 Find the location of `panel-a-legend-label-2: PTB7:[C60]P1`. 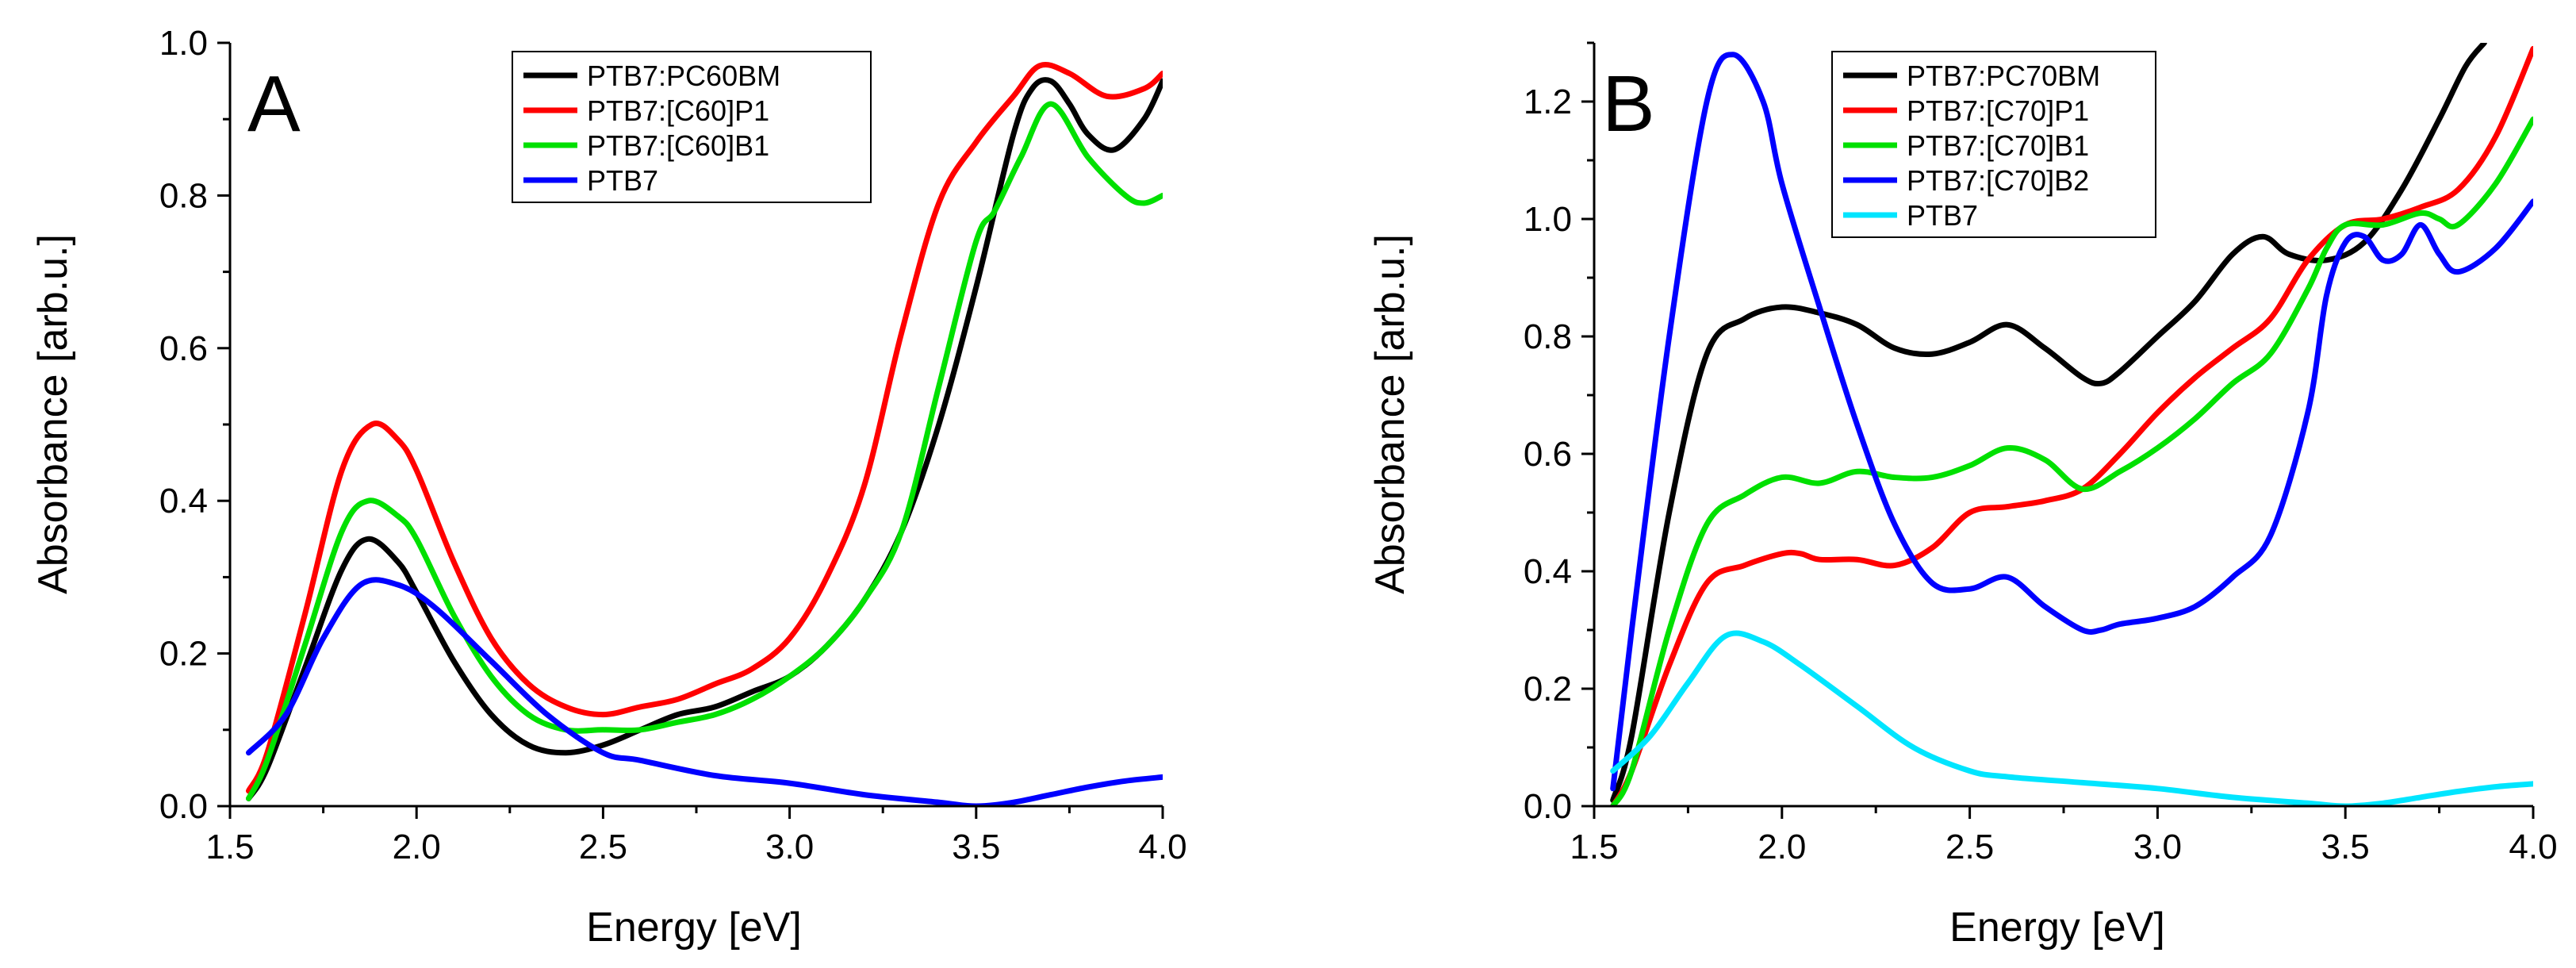

panel-a-legend-label-2: PTB7:[C60]P1 is located at coordinates (678, 110).